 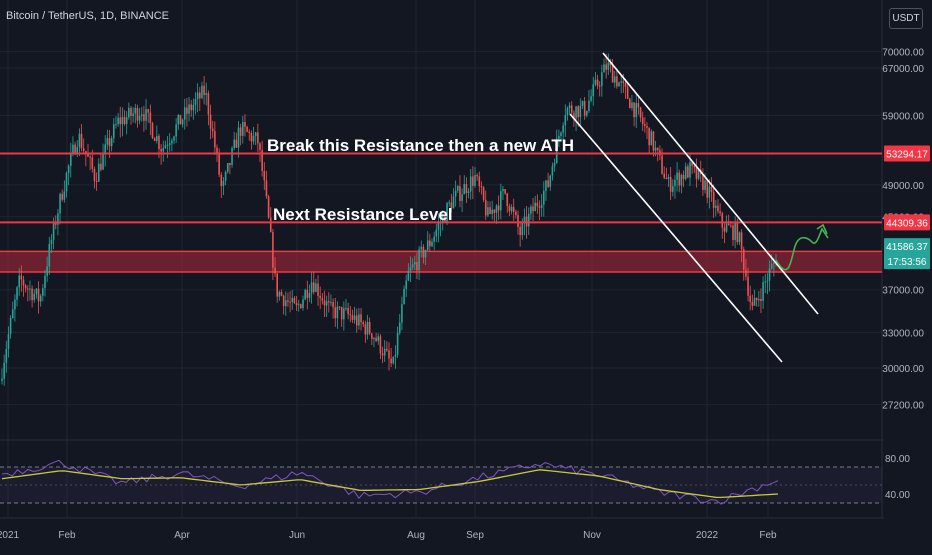 I want to click on rsi-panel, so click(x=441, y=482).